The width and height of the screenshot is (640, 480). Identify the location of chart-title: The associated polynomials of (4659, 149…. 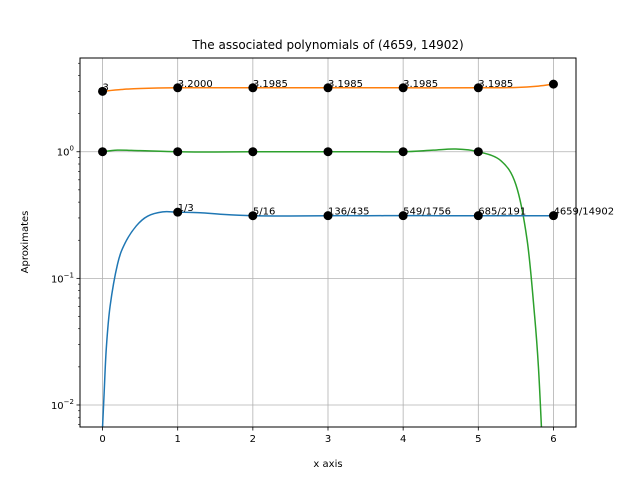
(327, 45).